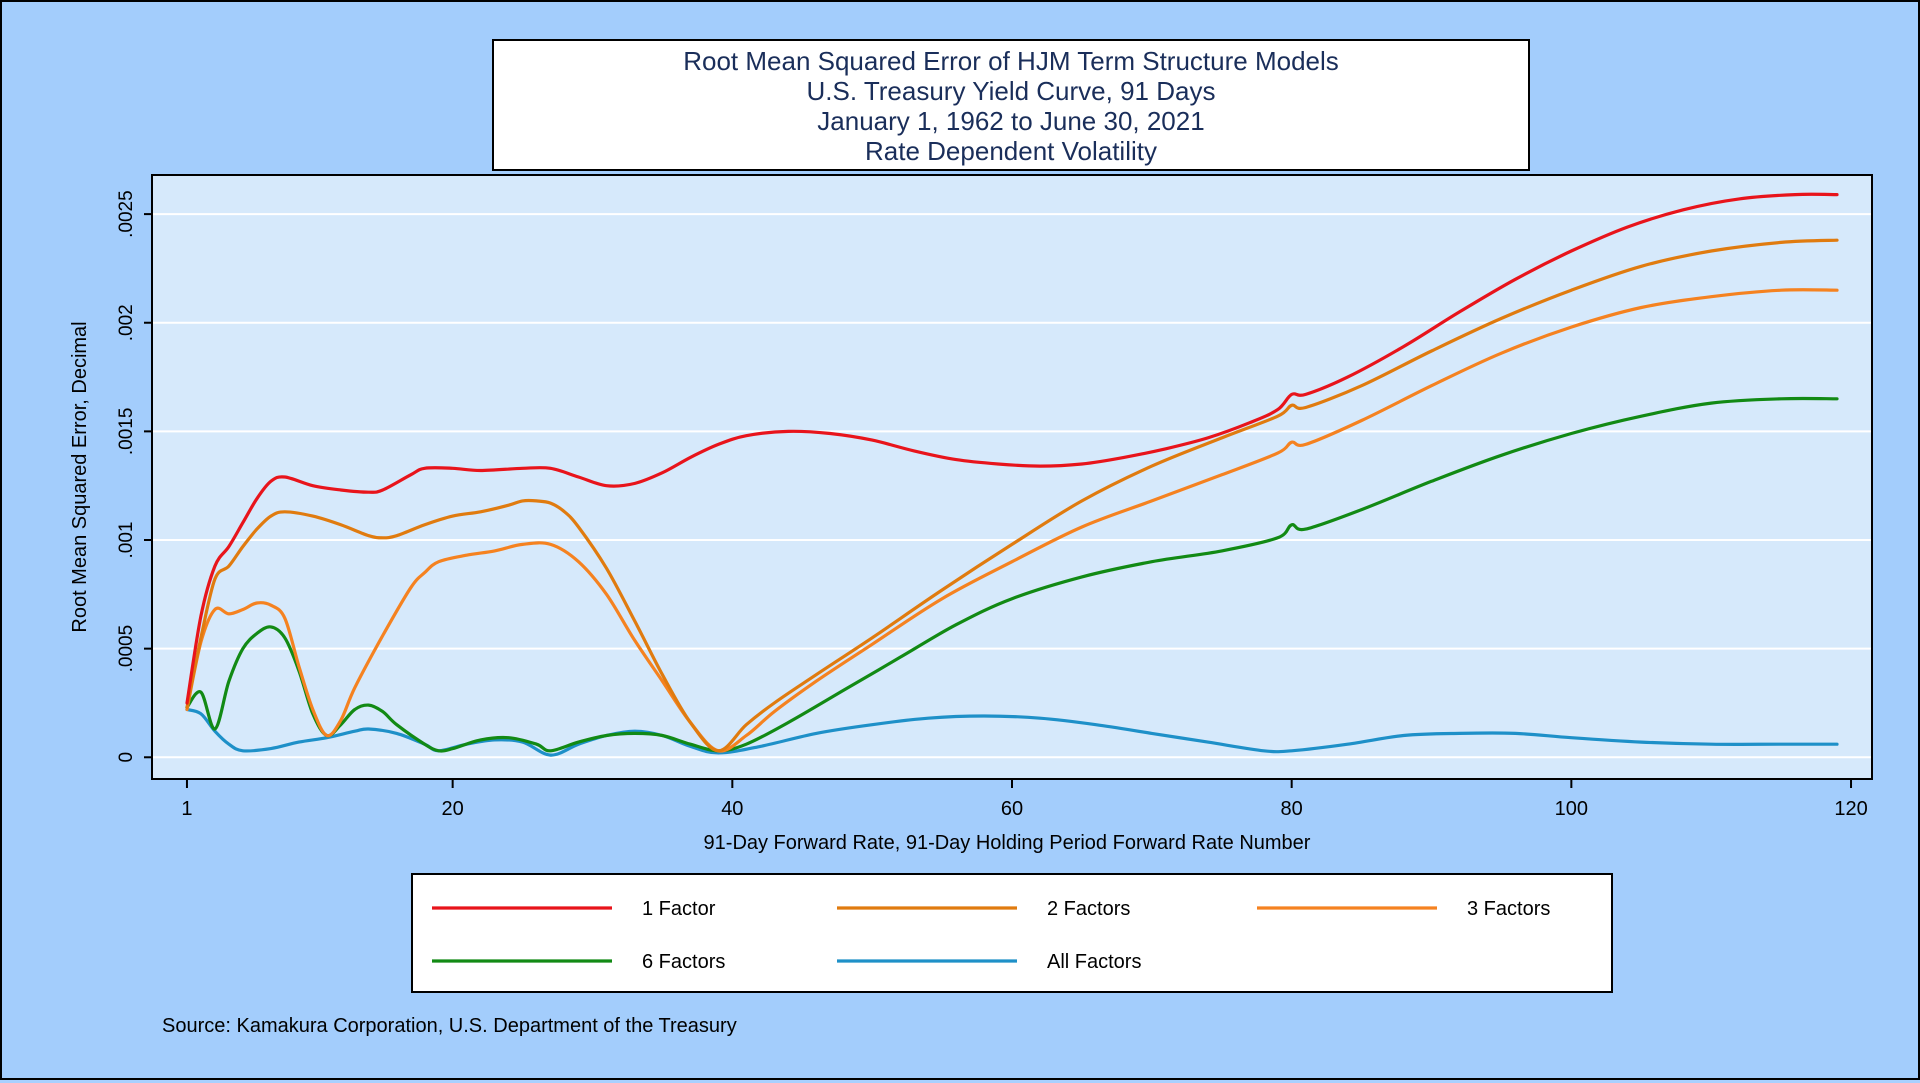  Describe the element at coordinates (126, 214) in the screenshot. I see `y-tick-label: .0025` at that location.